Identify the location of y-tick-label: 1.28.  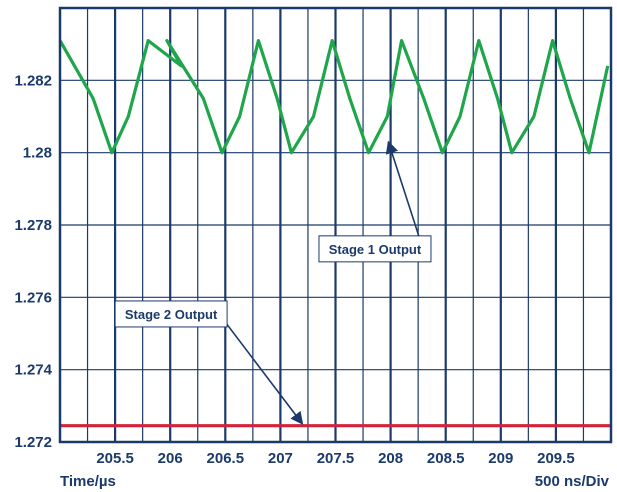
(37, 153).